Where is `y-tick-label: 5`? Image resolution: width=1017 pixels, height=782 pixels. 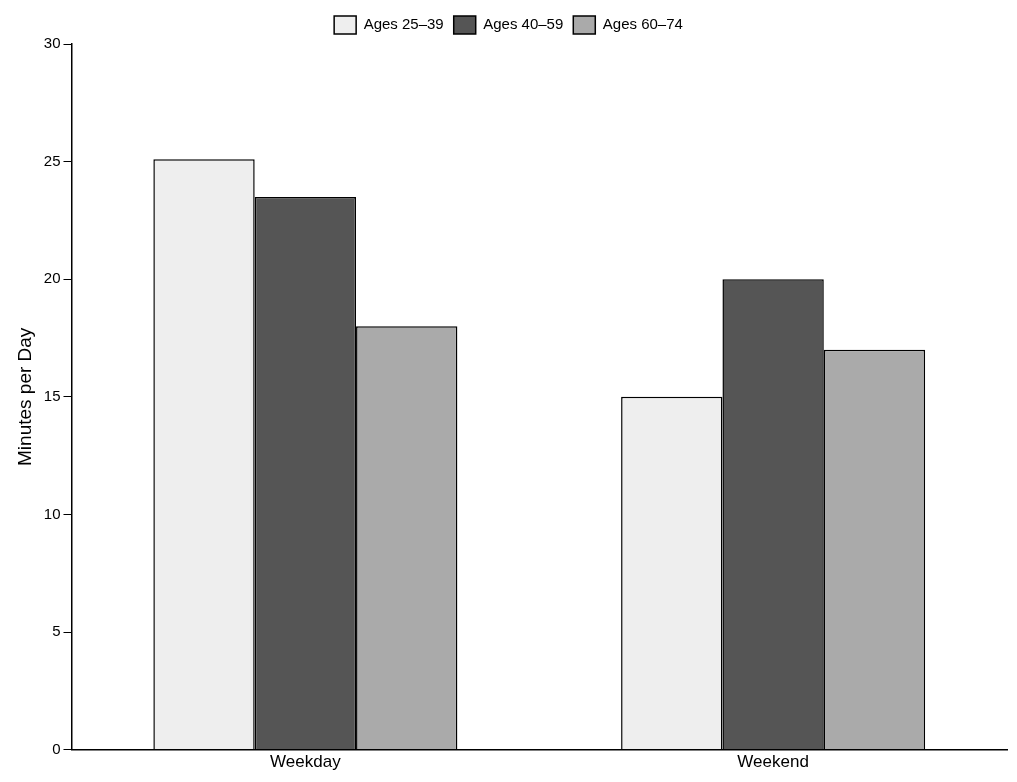 y-tick-label: 5 is located at coordinates (56, 631).